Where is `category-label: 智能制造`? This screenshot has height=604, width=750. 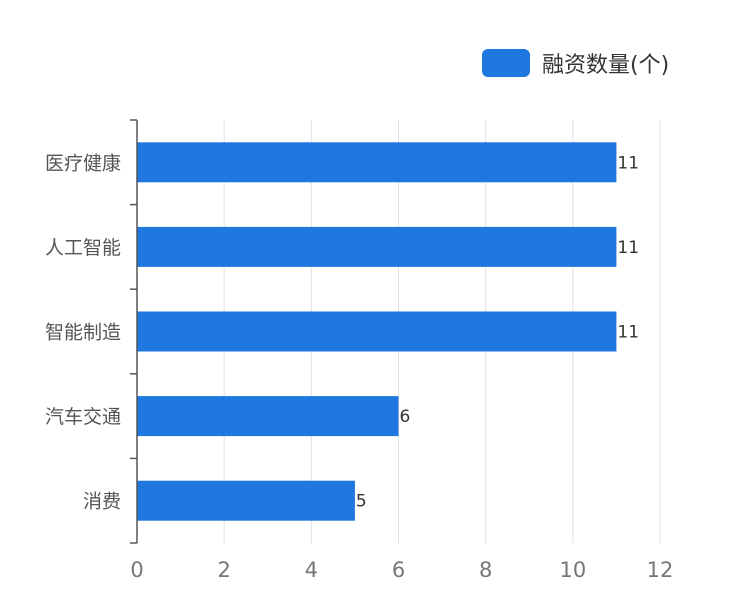 category-label: 智能制造 is located at coordinates (83, 333).